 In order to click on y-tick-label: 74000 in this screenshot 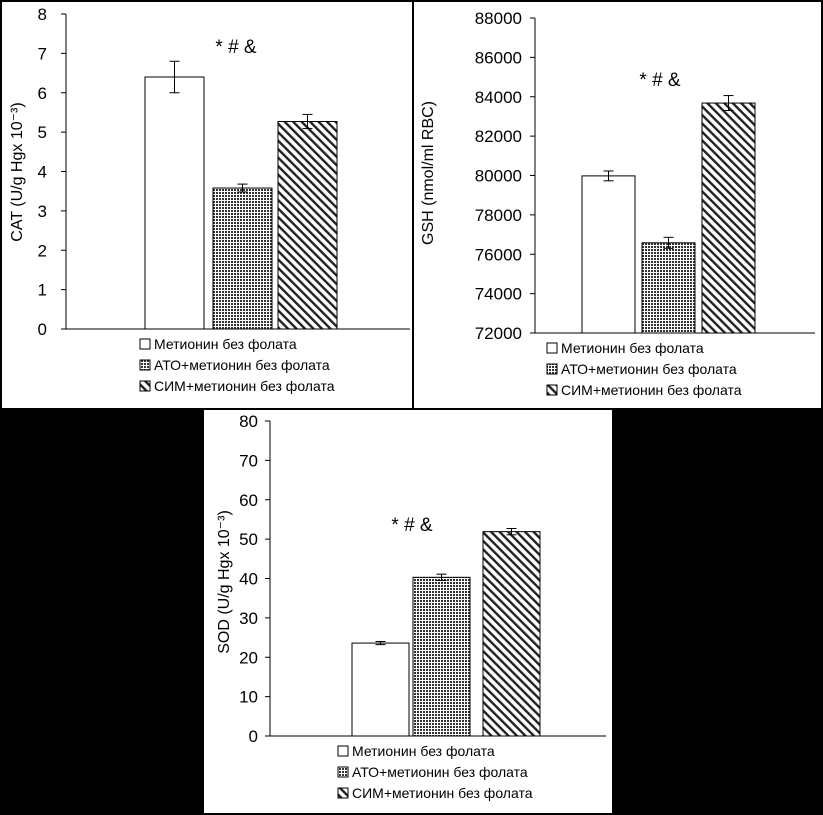, I will do `click(498, 294)`.